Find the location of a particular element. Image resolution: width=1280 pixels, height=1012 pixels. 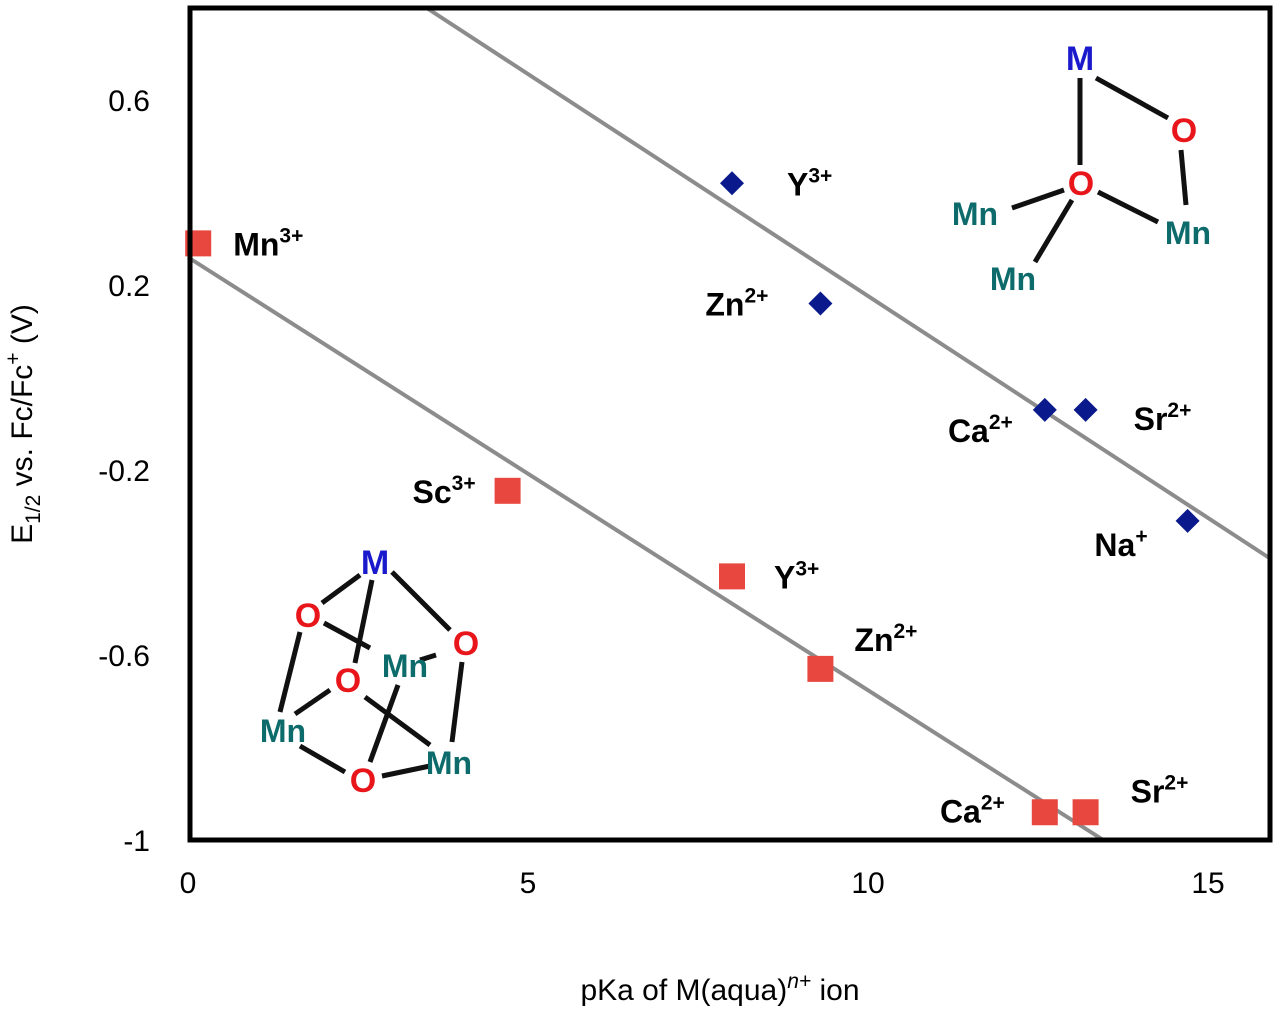

y-tick-label: 0.6 is located at coordinates (129, 101).